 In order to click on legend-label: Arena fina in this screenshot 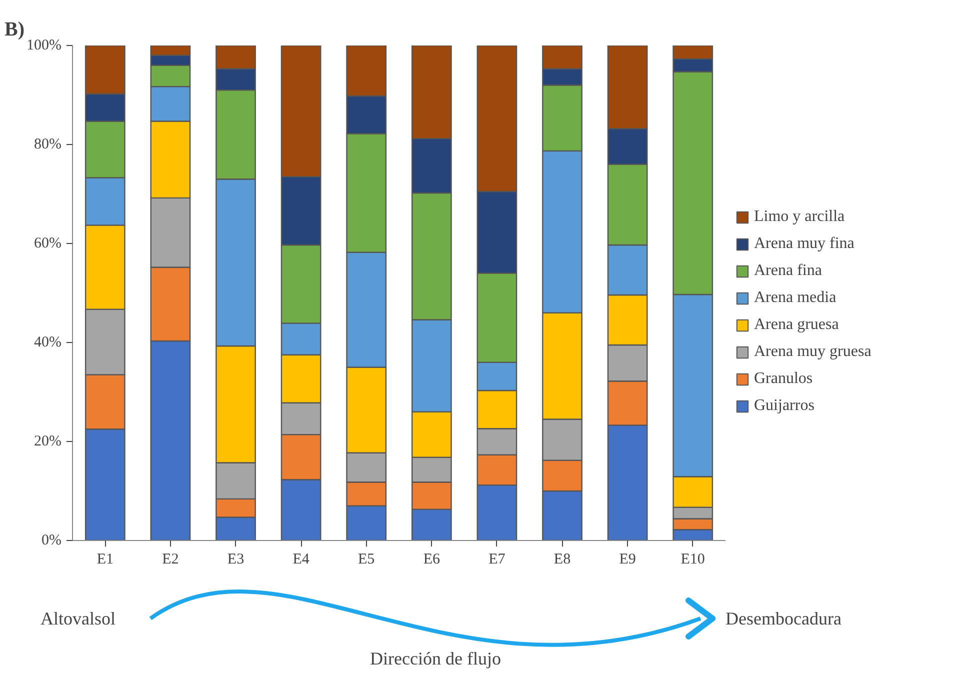, I will do `click(788, 271)`.